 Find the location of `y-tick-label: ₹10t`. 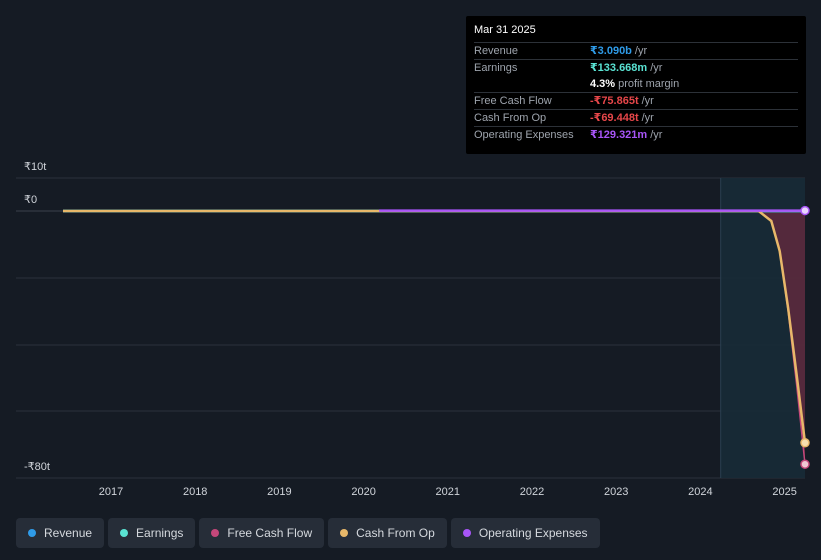

y-tick-label: ₹10t is located at coordinates (35, 167).